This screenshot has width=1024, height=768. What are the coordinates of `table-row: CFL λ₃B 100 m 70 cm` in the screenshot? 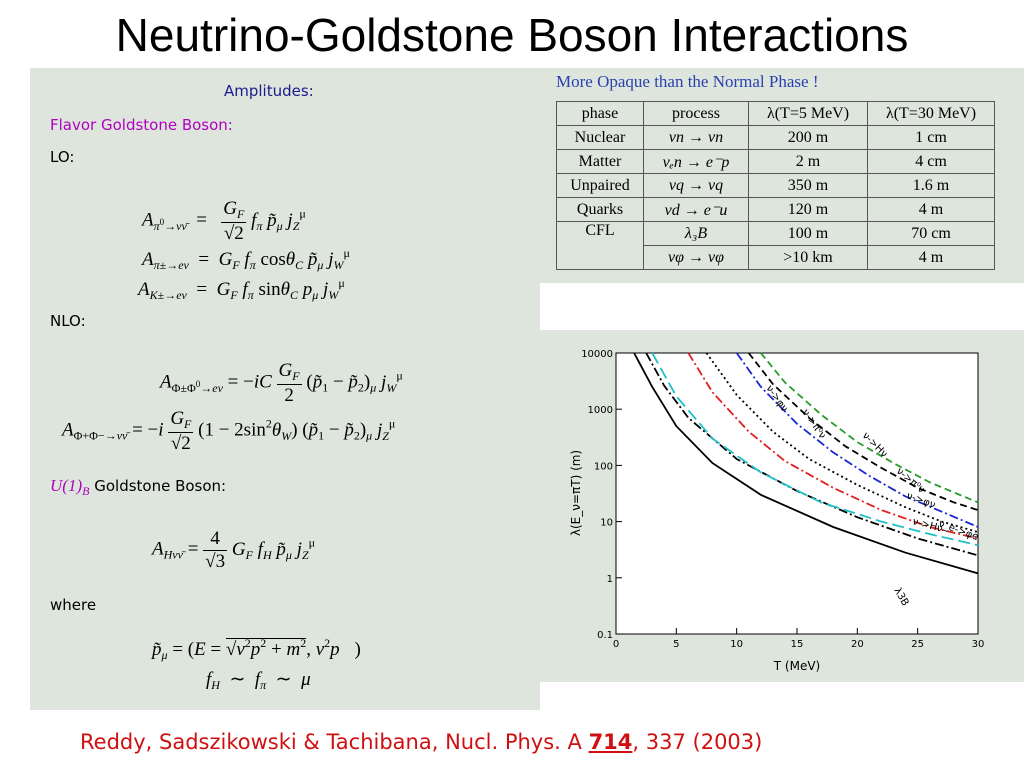 It's located at (775, 233).